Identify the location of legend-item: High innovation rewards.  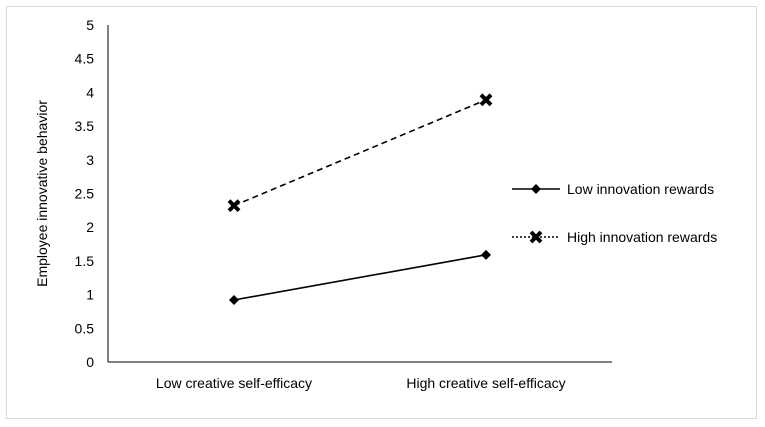
(614, 237).